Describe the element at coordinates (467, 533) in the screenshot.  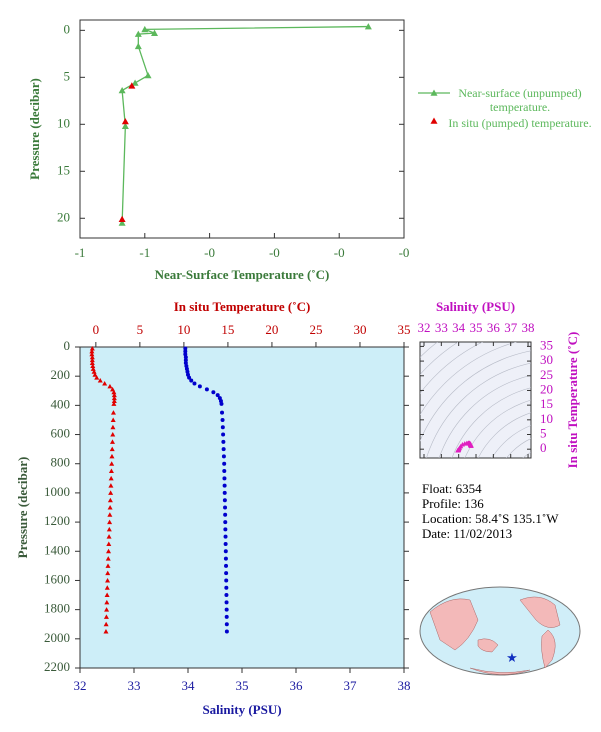
I see `date: Date: 11/02/2013` at that location.